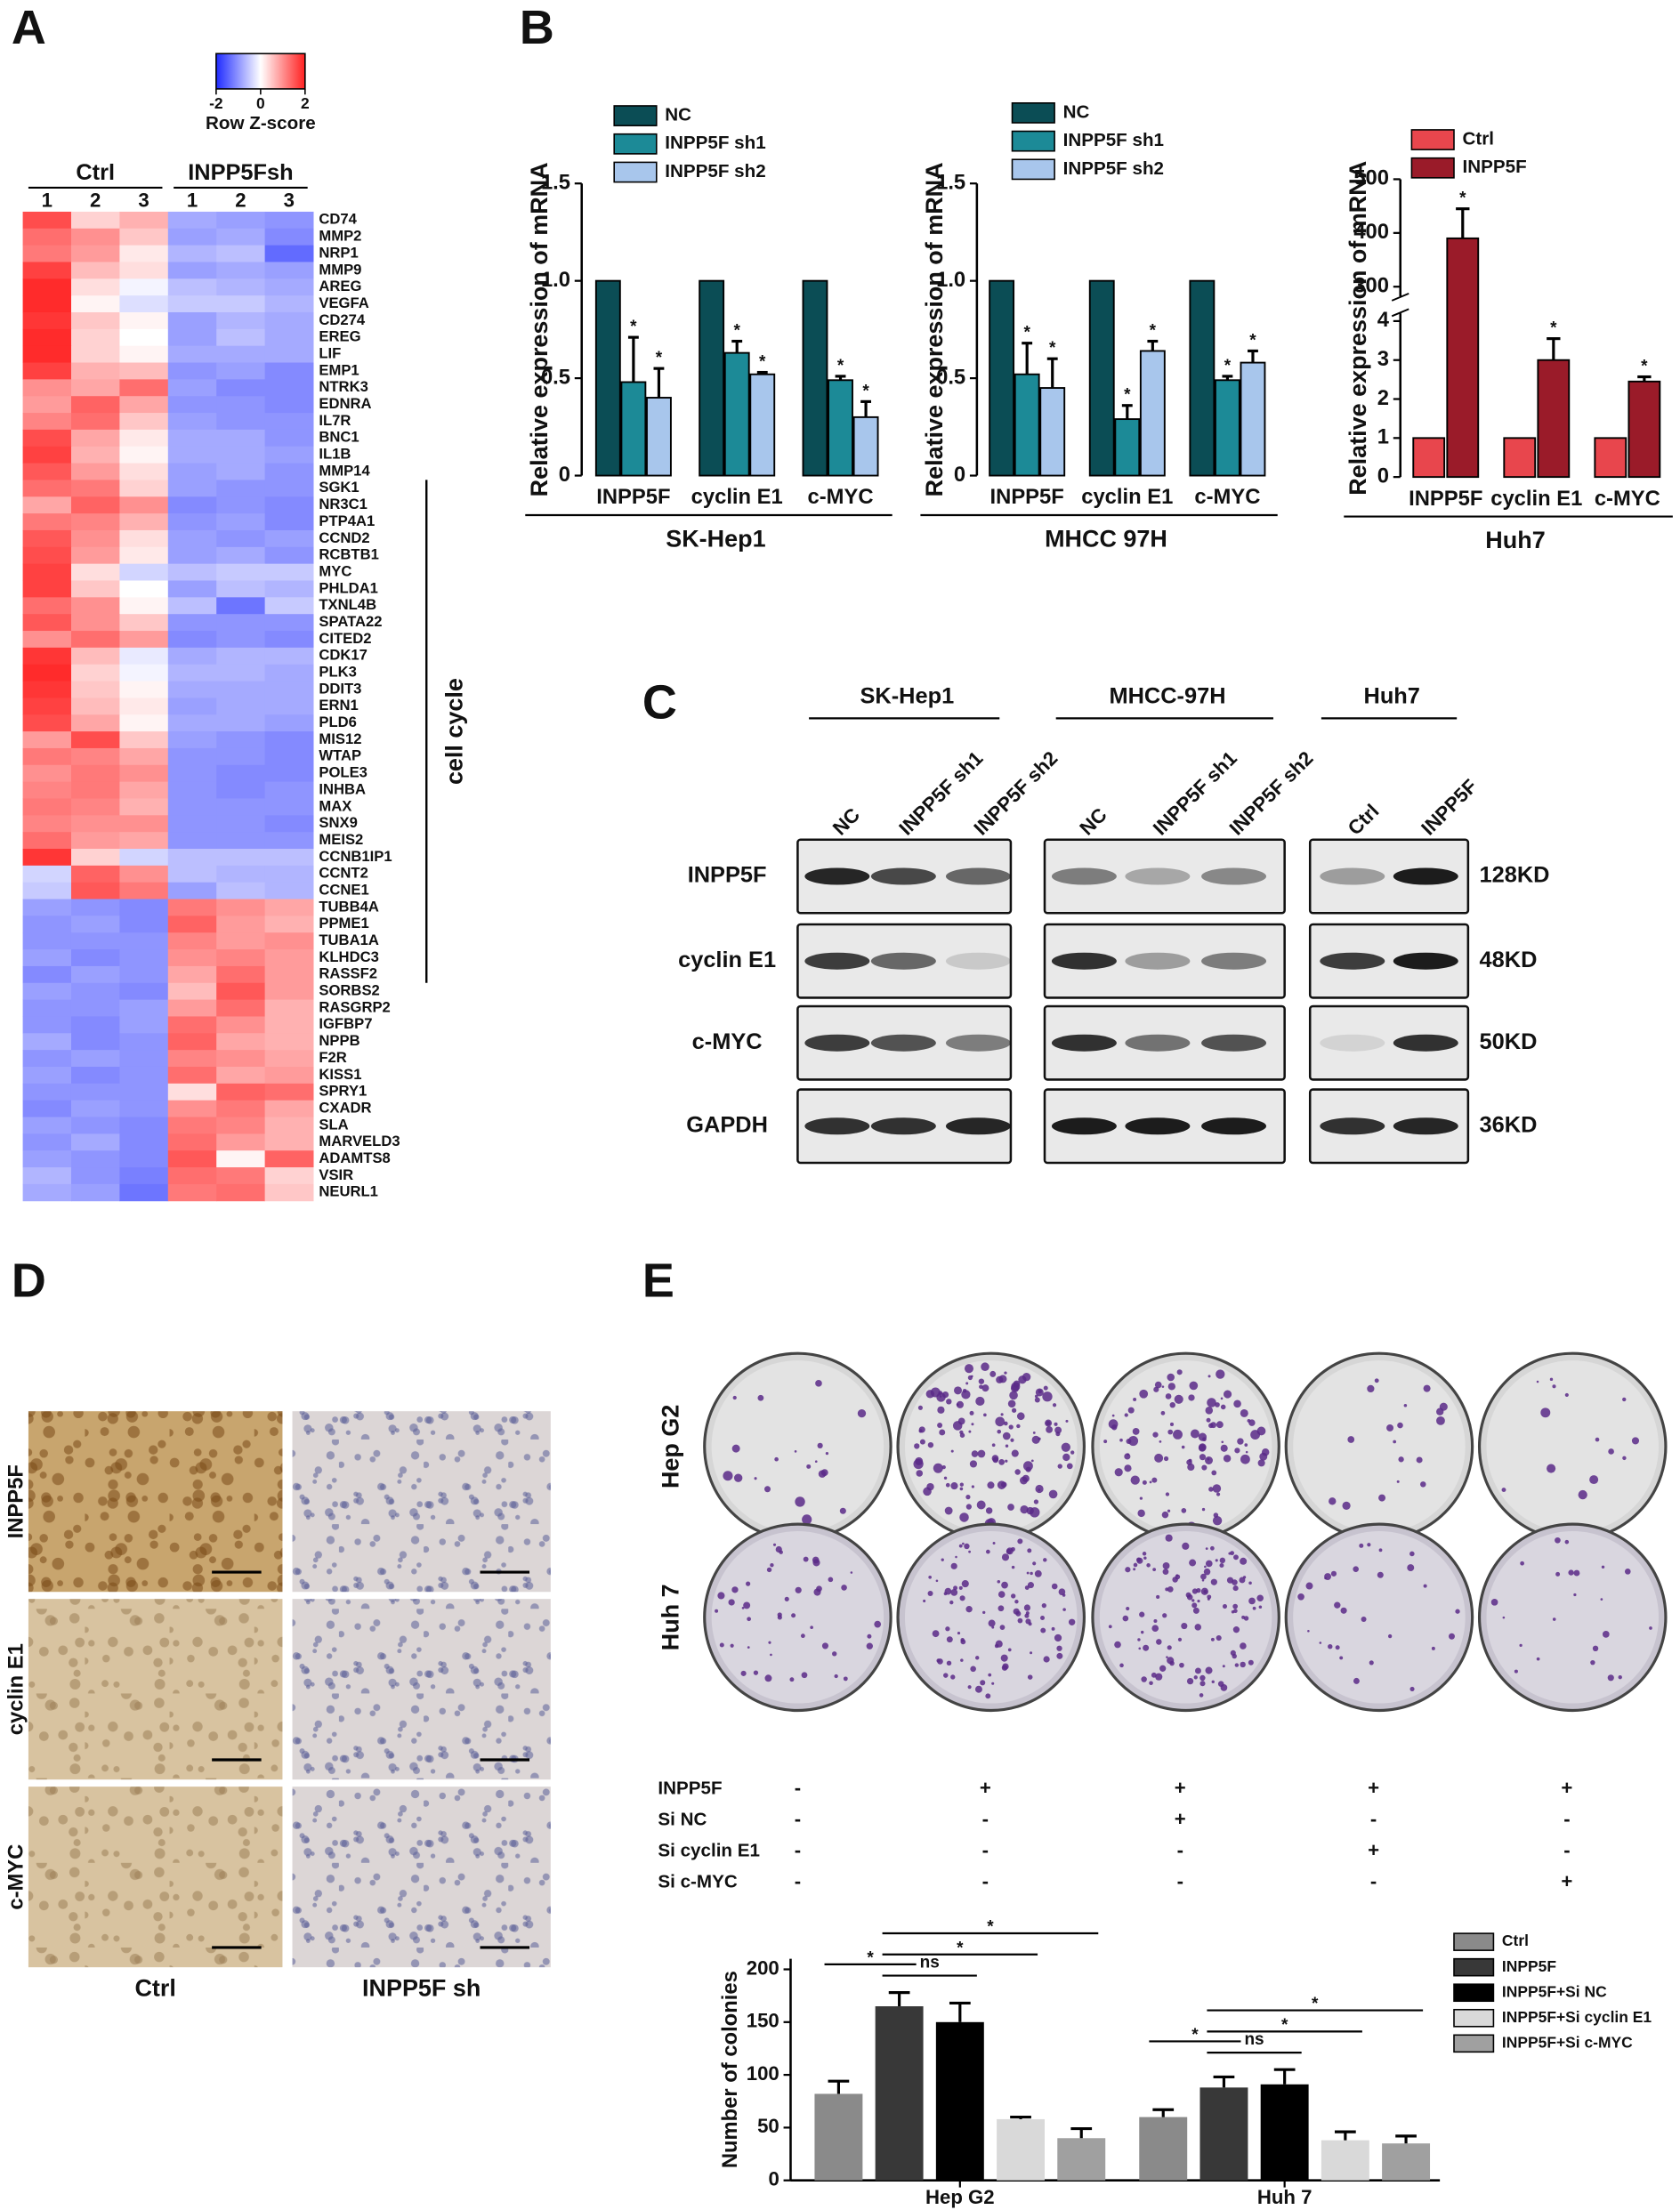 The height and width of the screenshot is (2210, 1680). I want to click on gene-label: DDIT3, so click(340, 688).